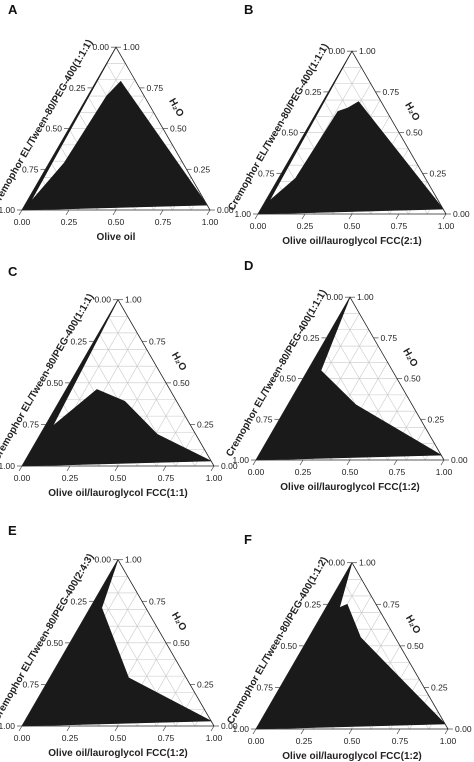  Describe the element at coordinates (12, 530) in the screenshot. I see `panel-letter: E` at that location.